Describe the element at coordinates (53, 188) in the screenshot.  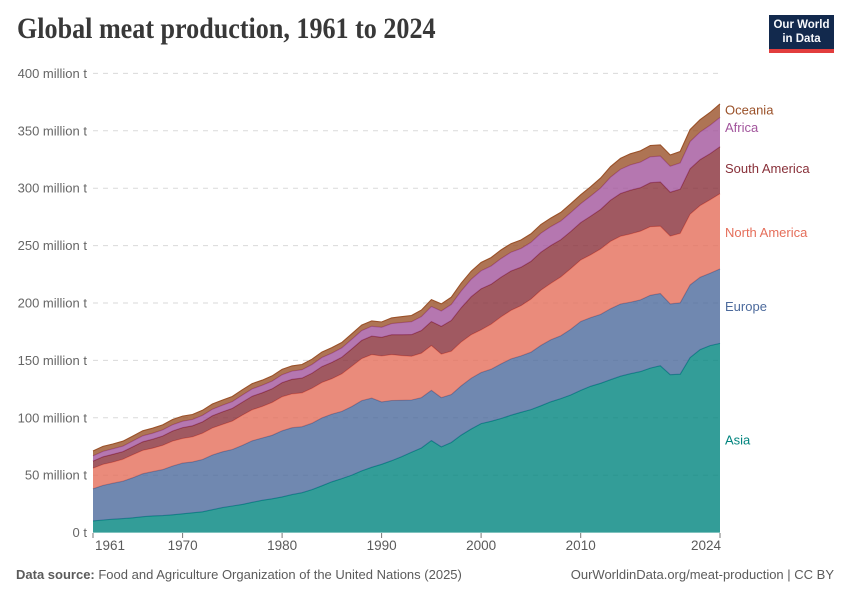
I see `svg-text: 300 million t` at that location.